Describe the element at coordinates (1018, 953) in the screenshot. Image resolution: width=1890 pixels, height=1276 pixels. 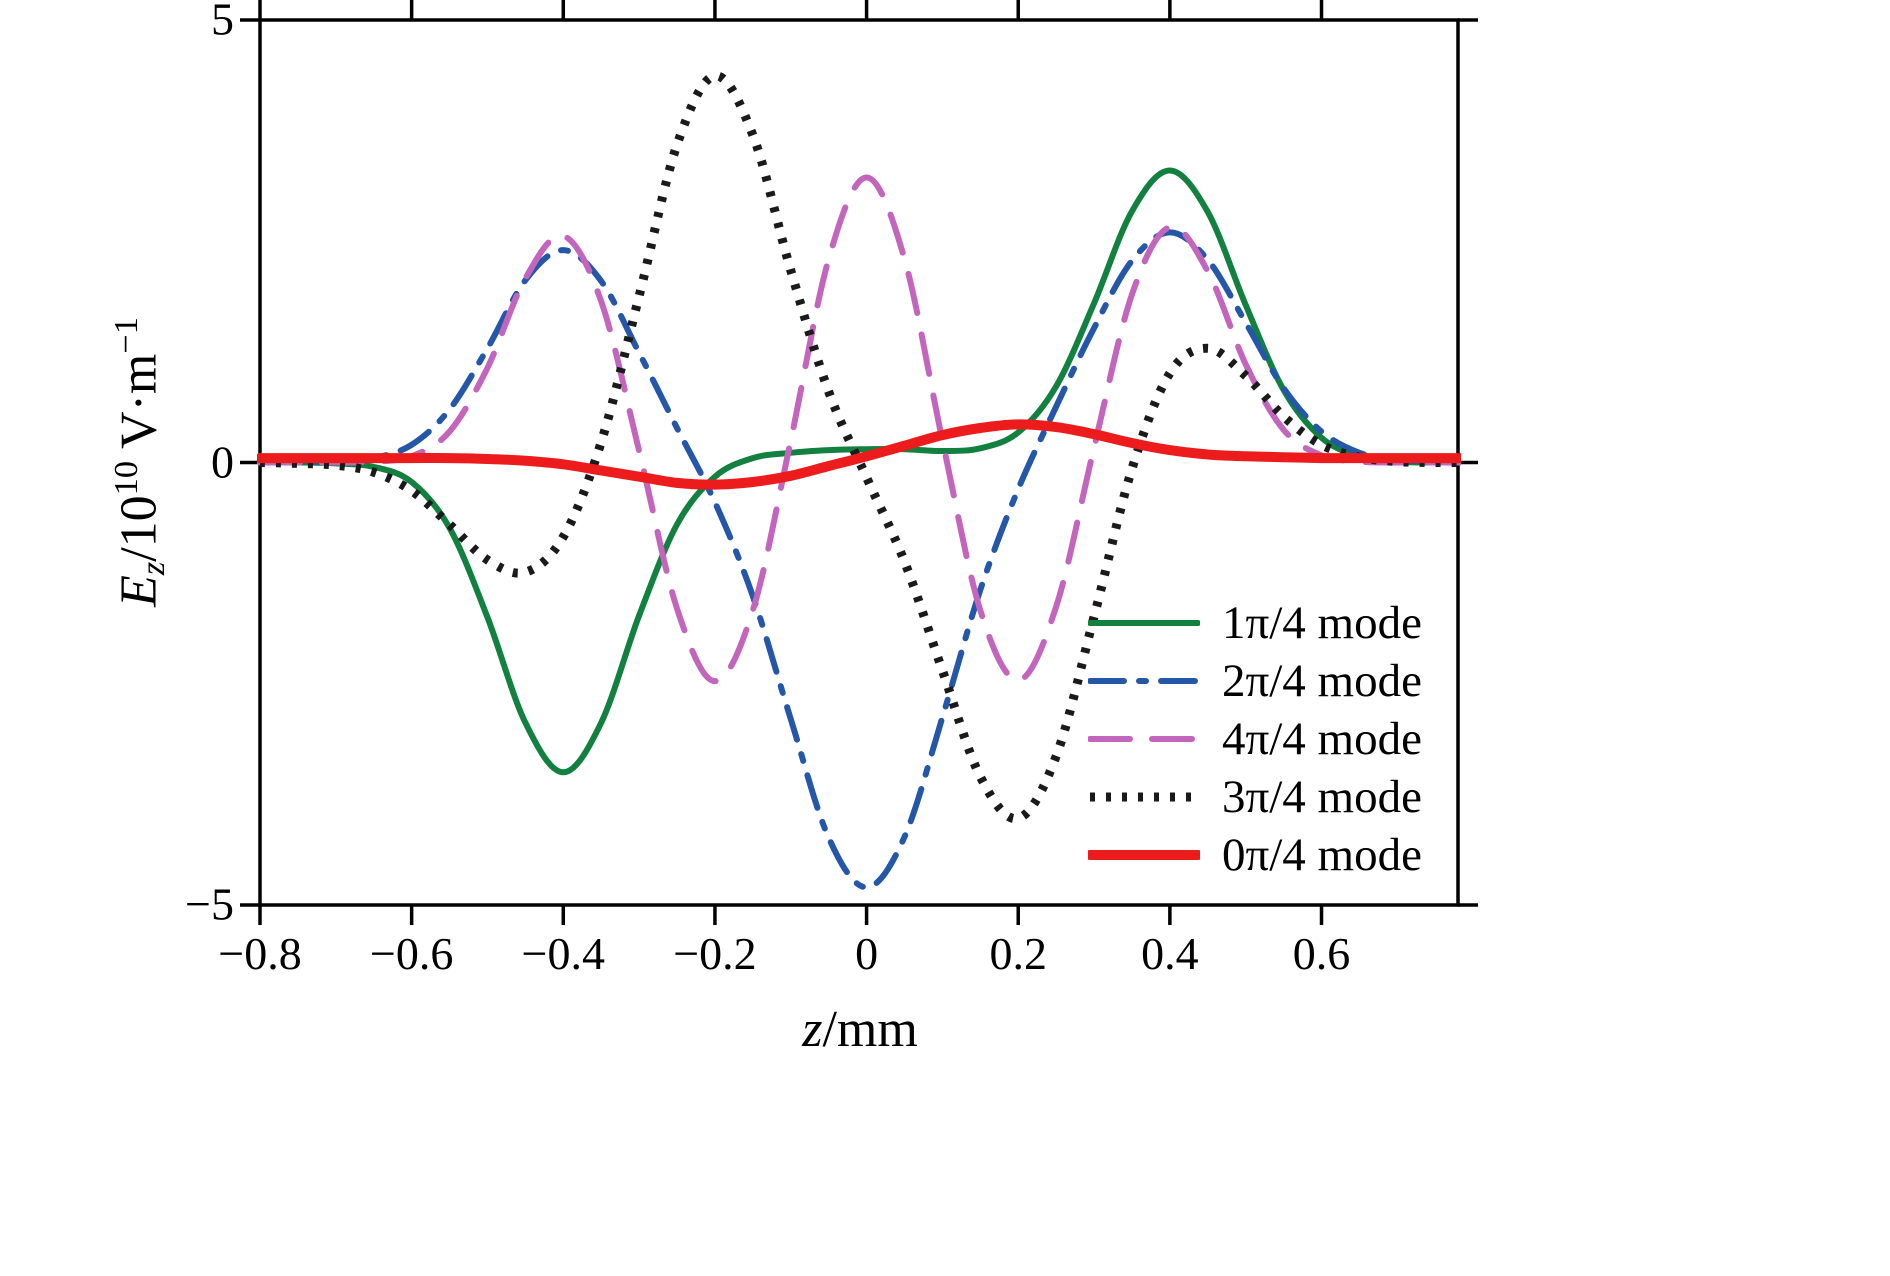
I see `x-tick-label: 0.2` at that location.